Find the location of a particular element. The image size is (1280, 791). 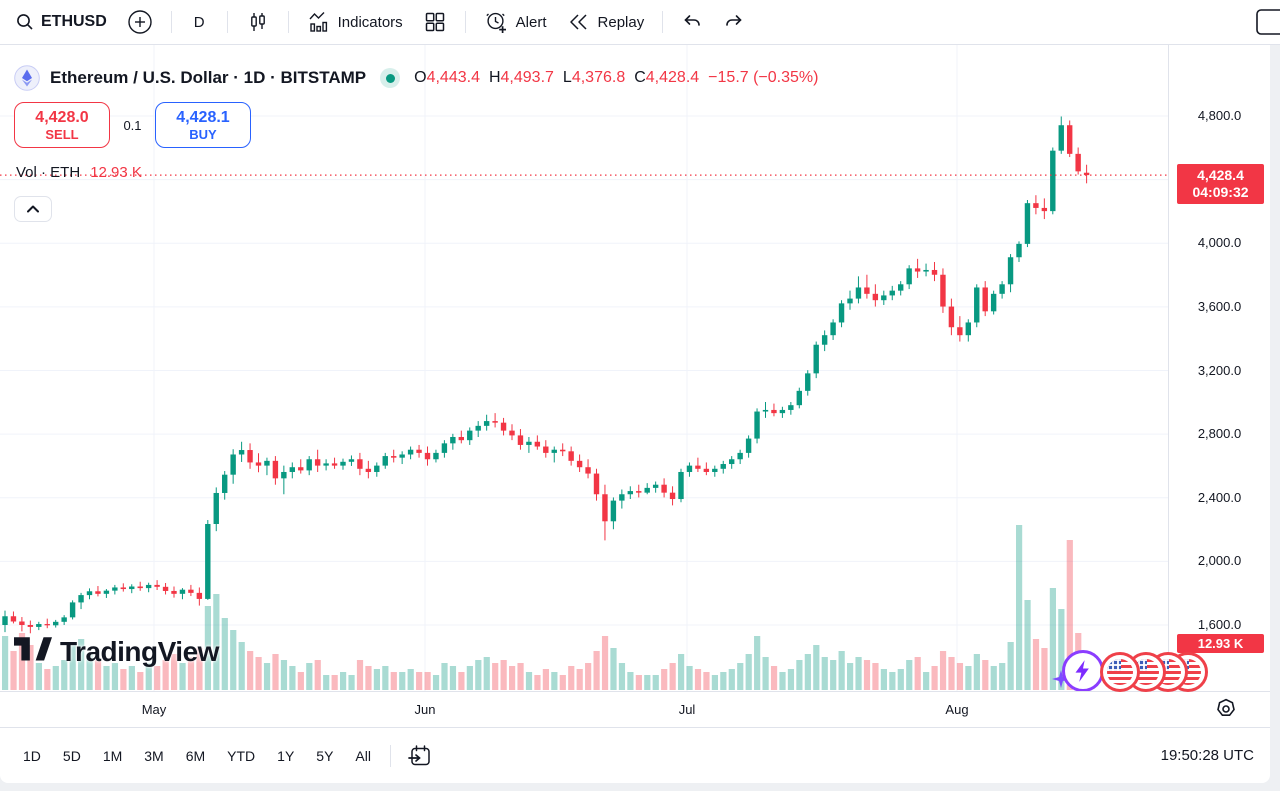

volume-legend: Vol · ETH 12.93 K is located at coordinates (79, 172).